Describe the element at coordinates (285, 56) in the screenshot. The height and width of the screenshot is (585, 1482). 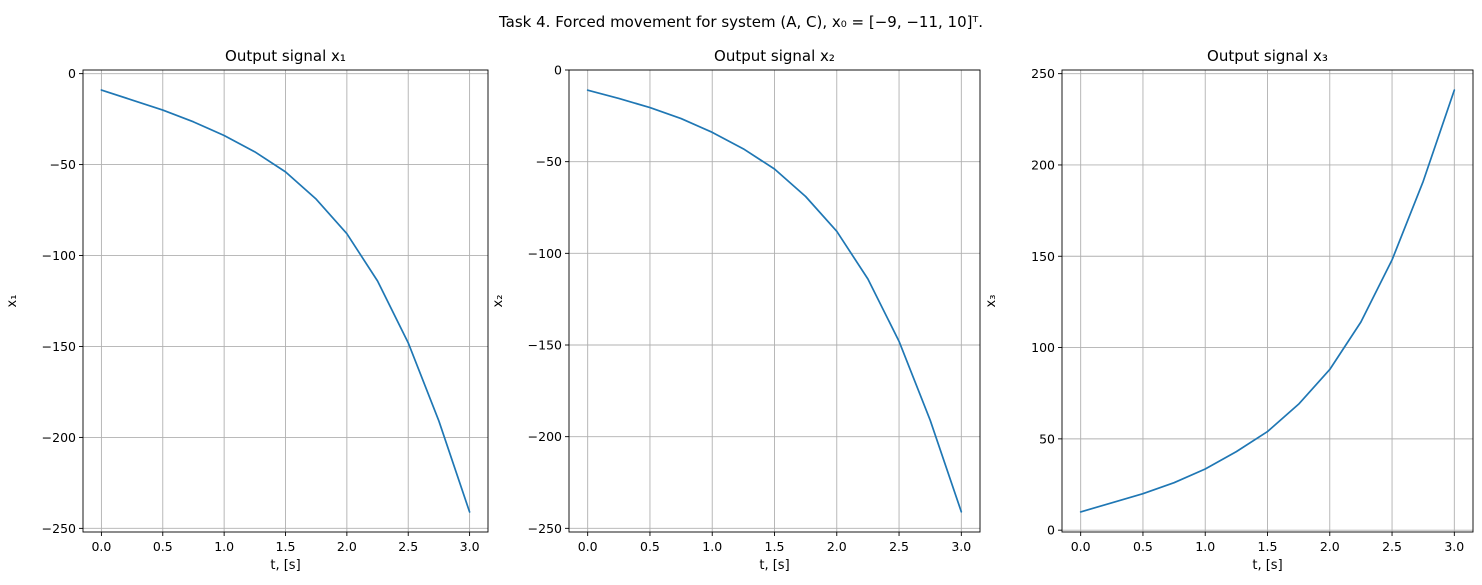
I see `subplot-title: Output signal x₁` at that location.